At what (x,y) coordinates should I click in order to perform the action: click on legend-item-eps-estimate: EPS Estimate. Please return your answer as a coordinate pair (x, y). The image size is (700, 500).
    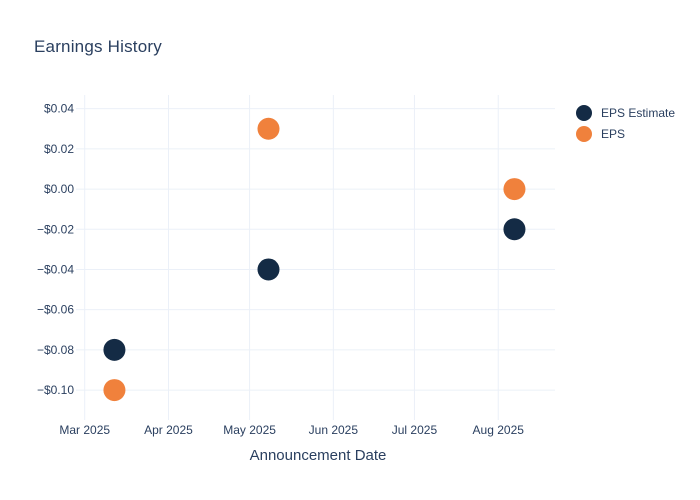
    Looking at the image, I should click on (625, 113).